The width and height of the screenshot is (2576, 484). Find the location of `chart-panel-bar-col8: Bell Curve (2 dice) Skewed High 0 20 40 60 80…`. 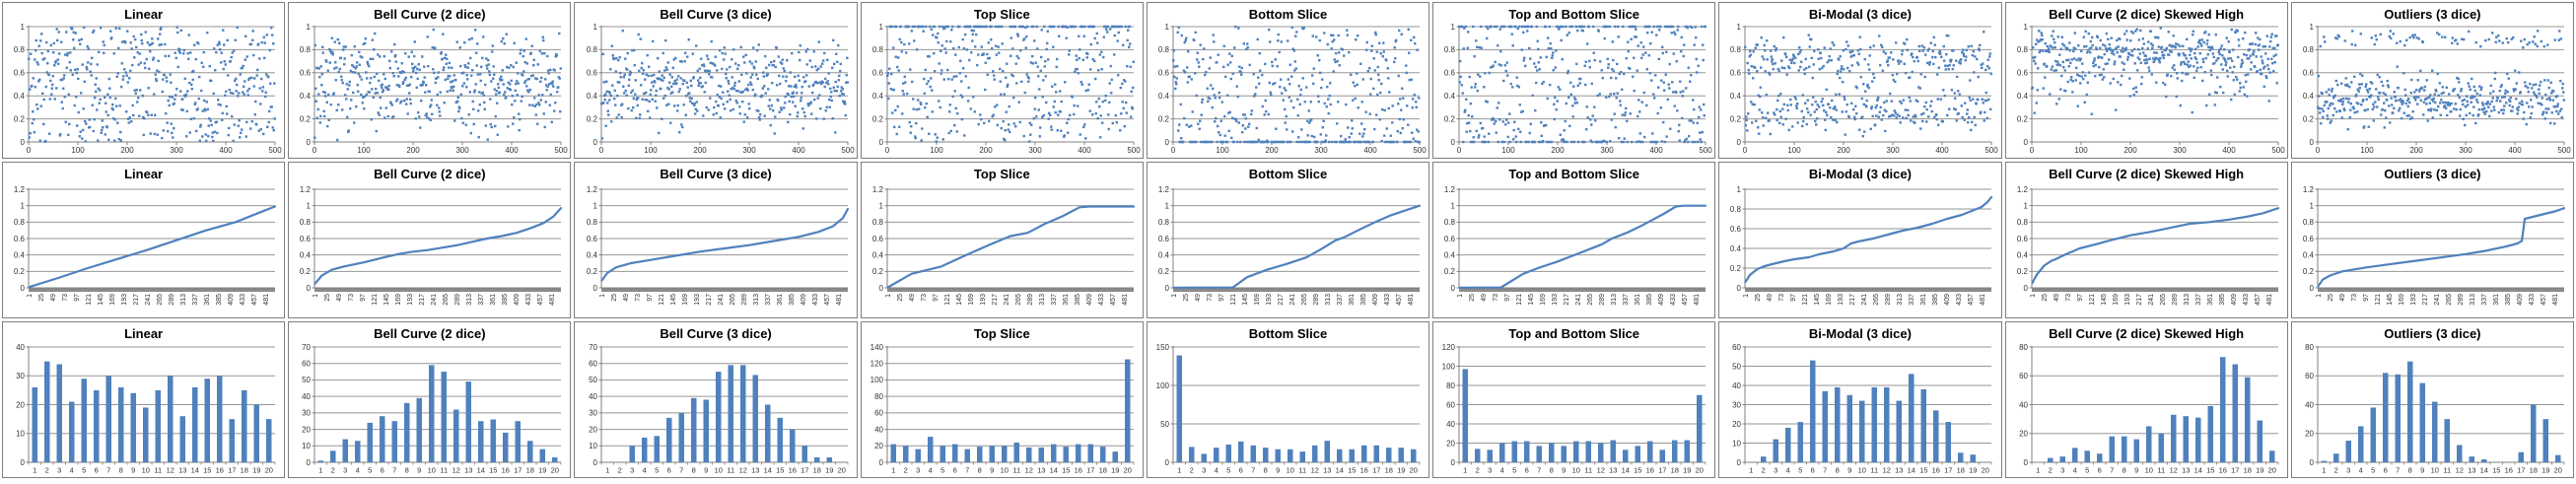

chart-panel-bar-col8: Bell Curve (2 dice) Skewed High 0 20 40 60 80… is located at coordinates (2146, 399).